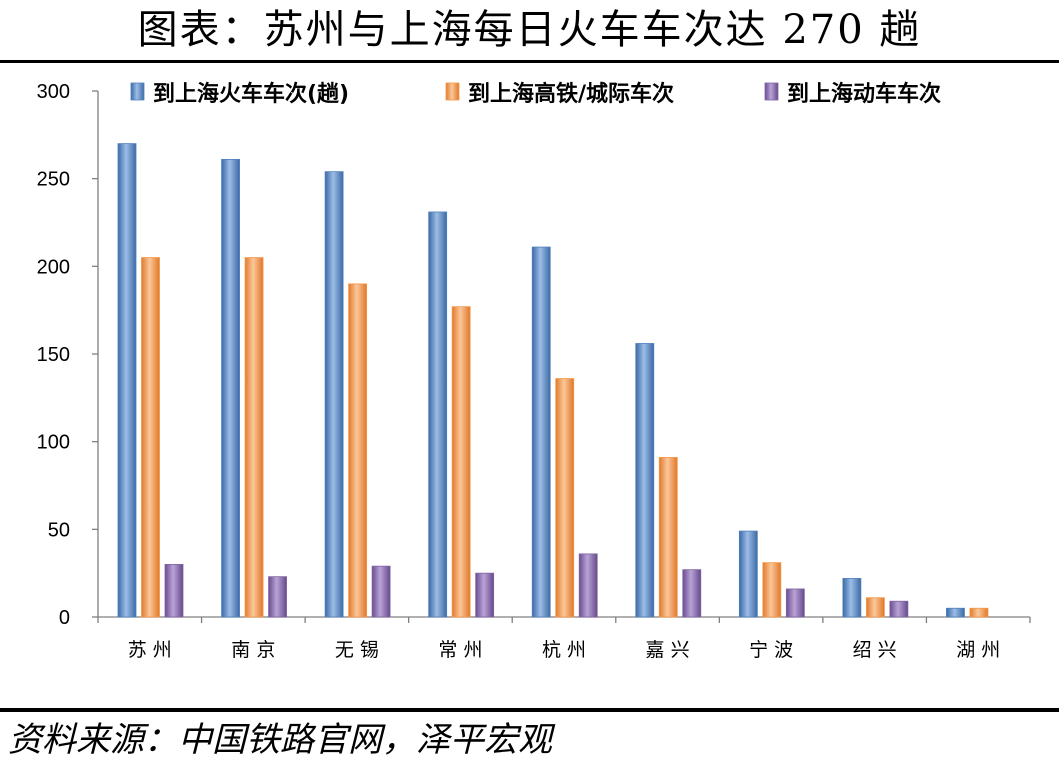  Describe the element at coordinates (53, 180) in the screenshot. I see `y-tick-label: 250` at that location.